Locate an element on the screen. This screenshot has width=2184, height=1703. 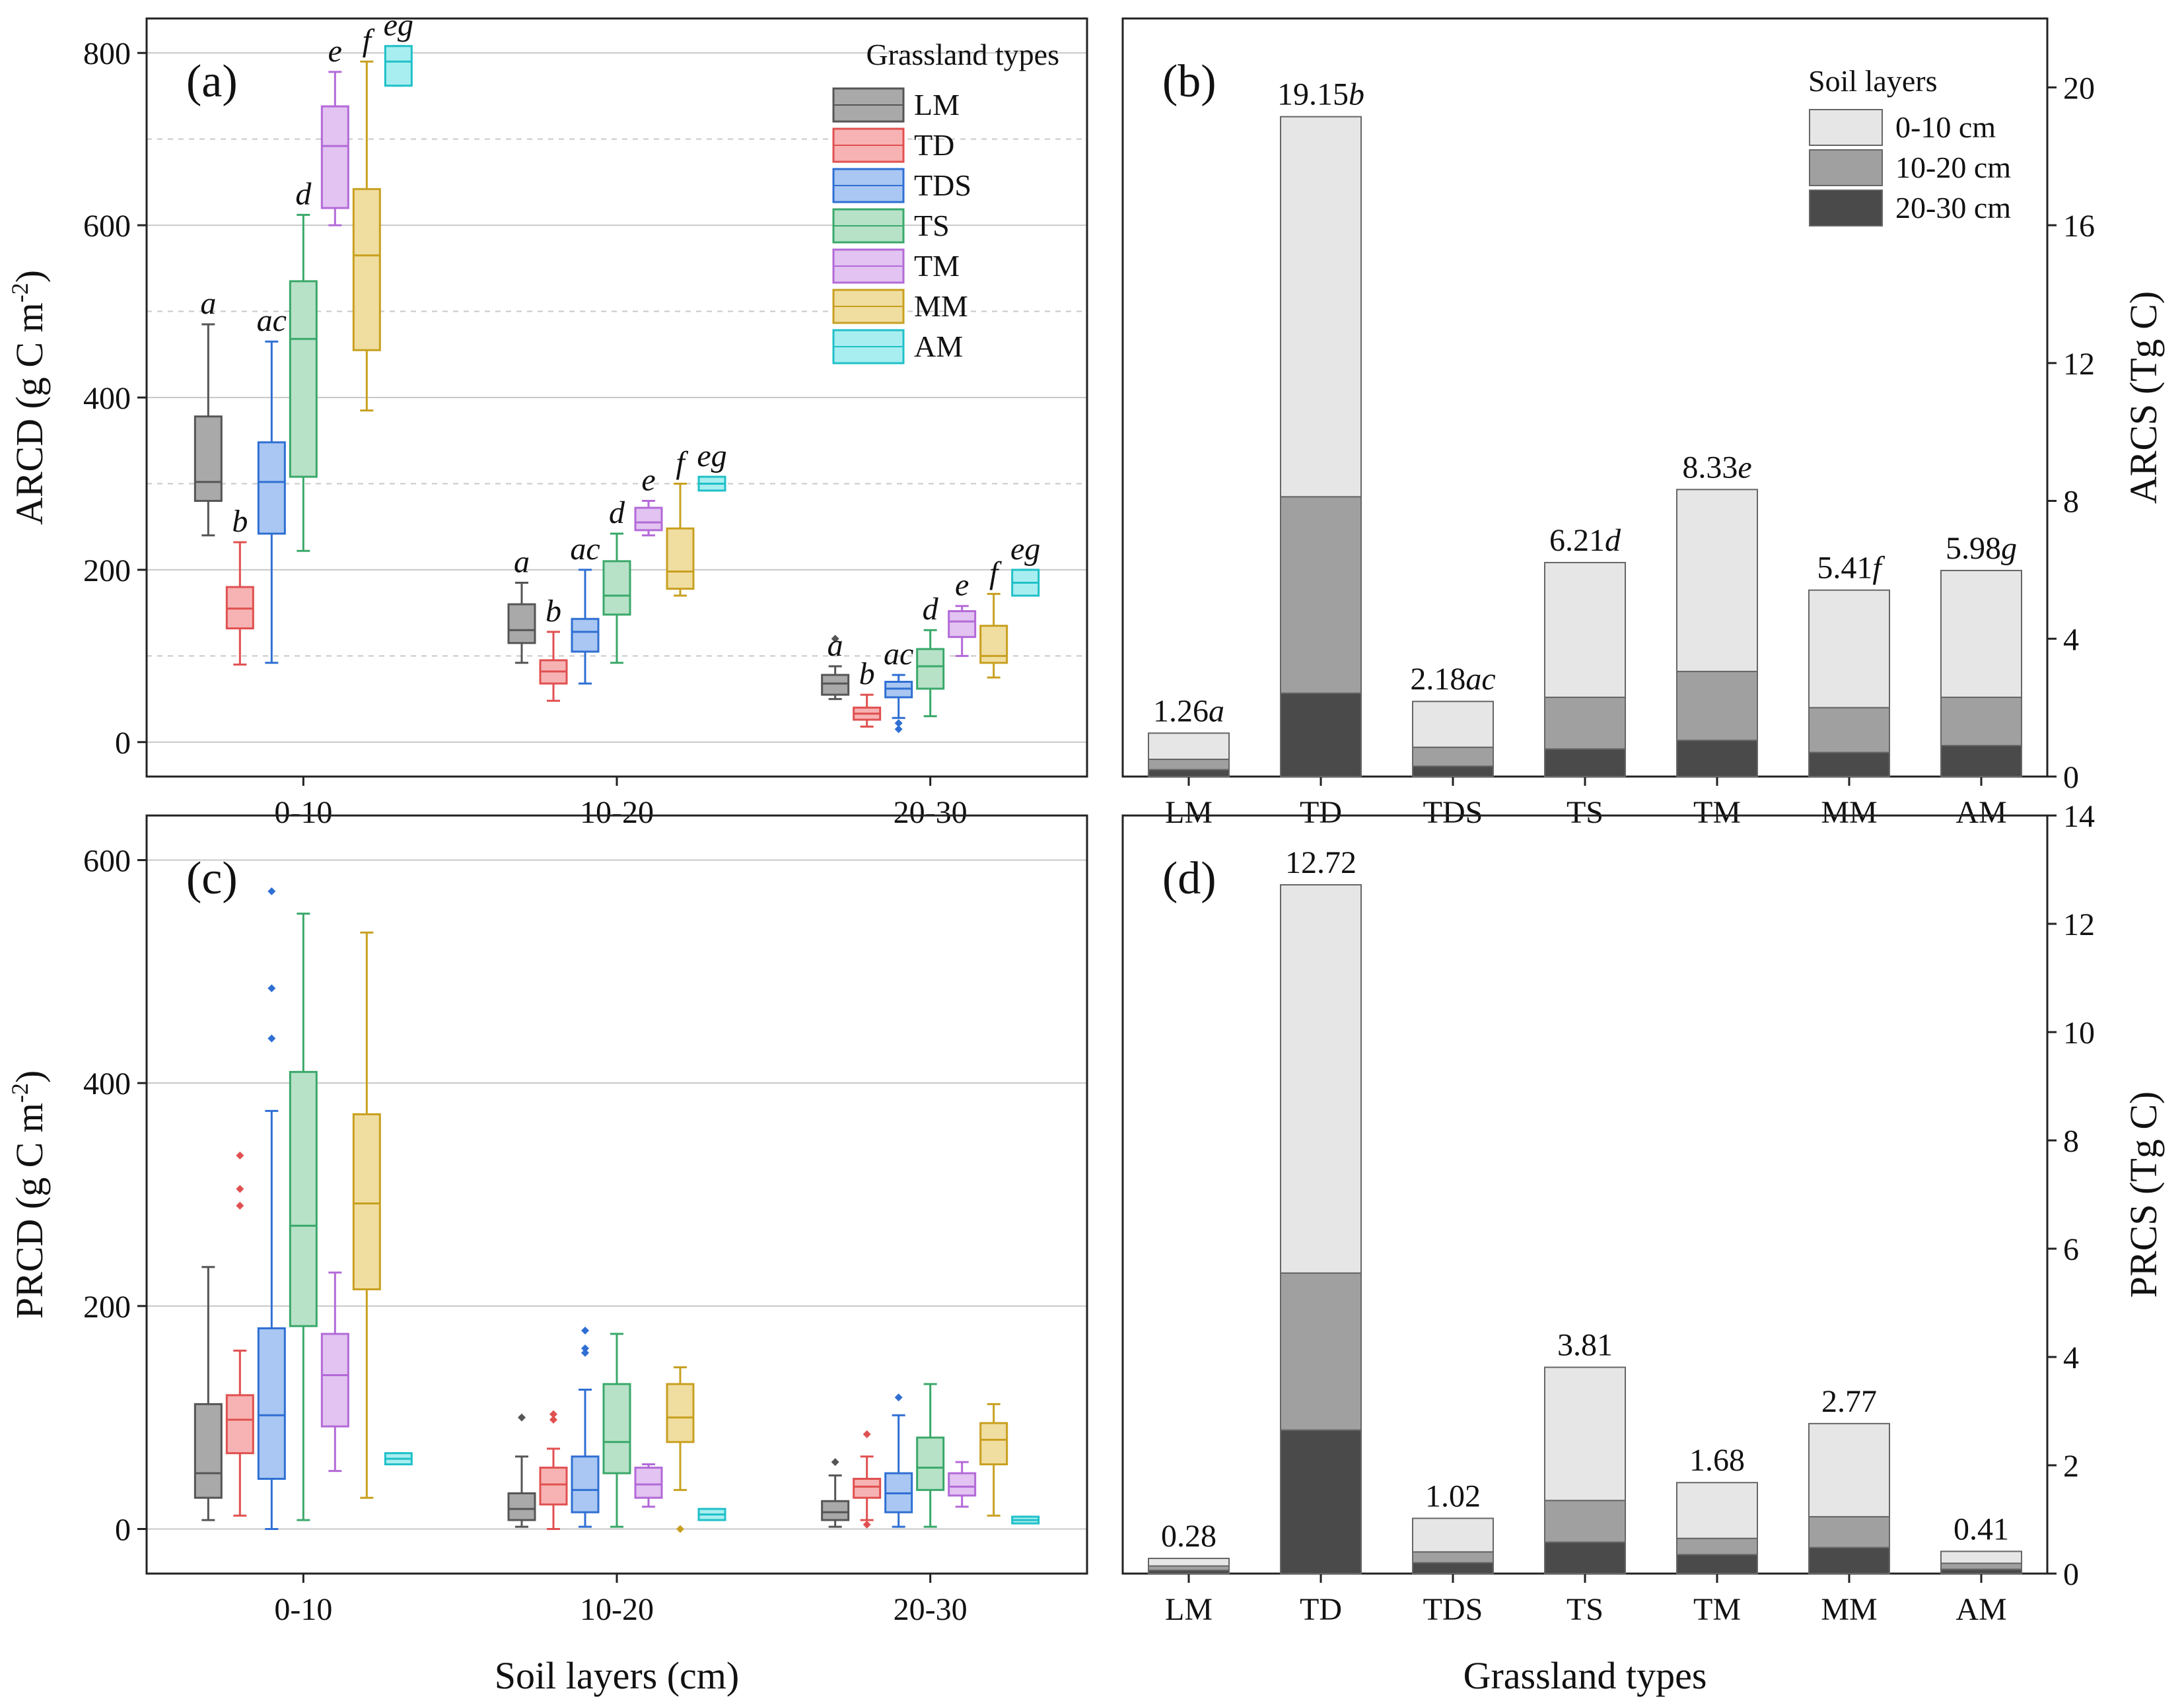
legend: Soil layers 0-10 cm 10-20 cm 20-30 cm is located at coordinates (1909, 145).